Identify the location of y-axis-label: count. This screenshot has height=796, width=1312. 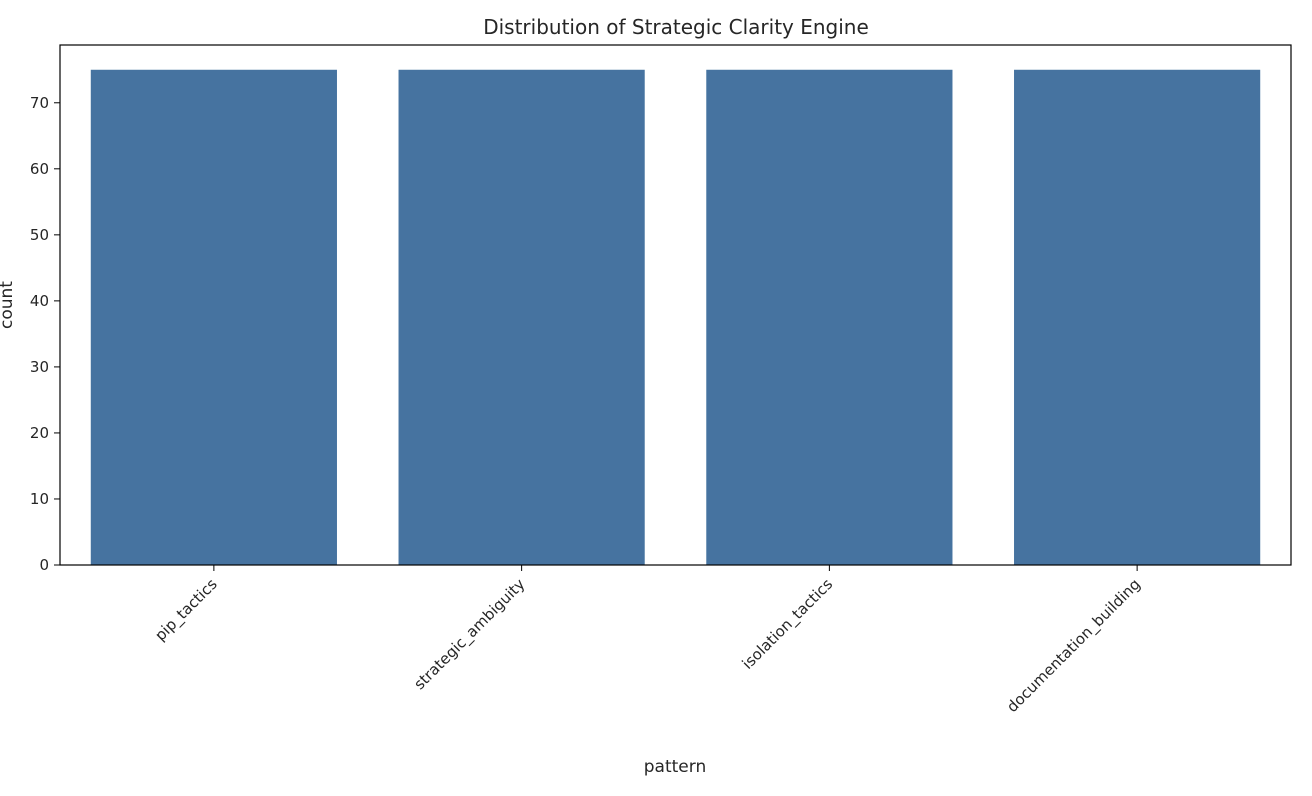
(8, 305).